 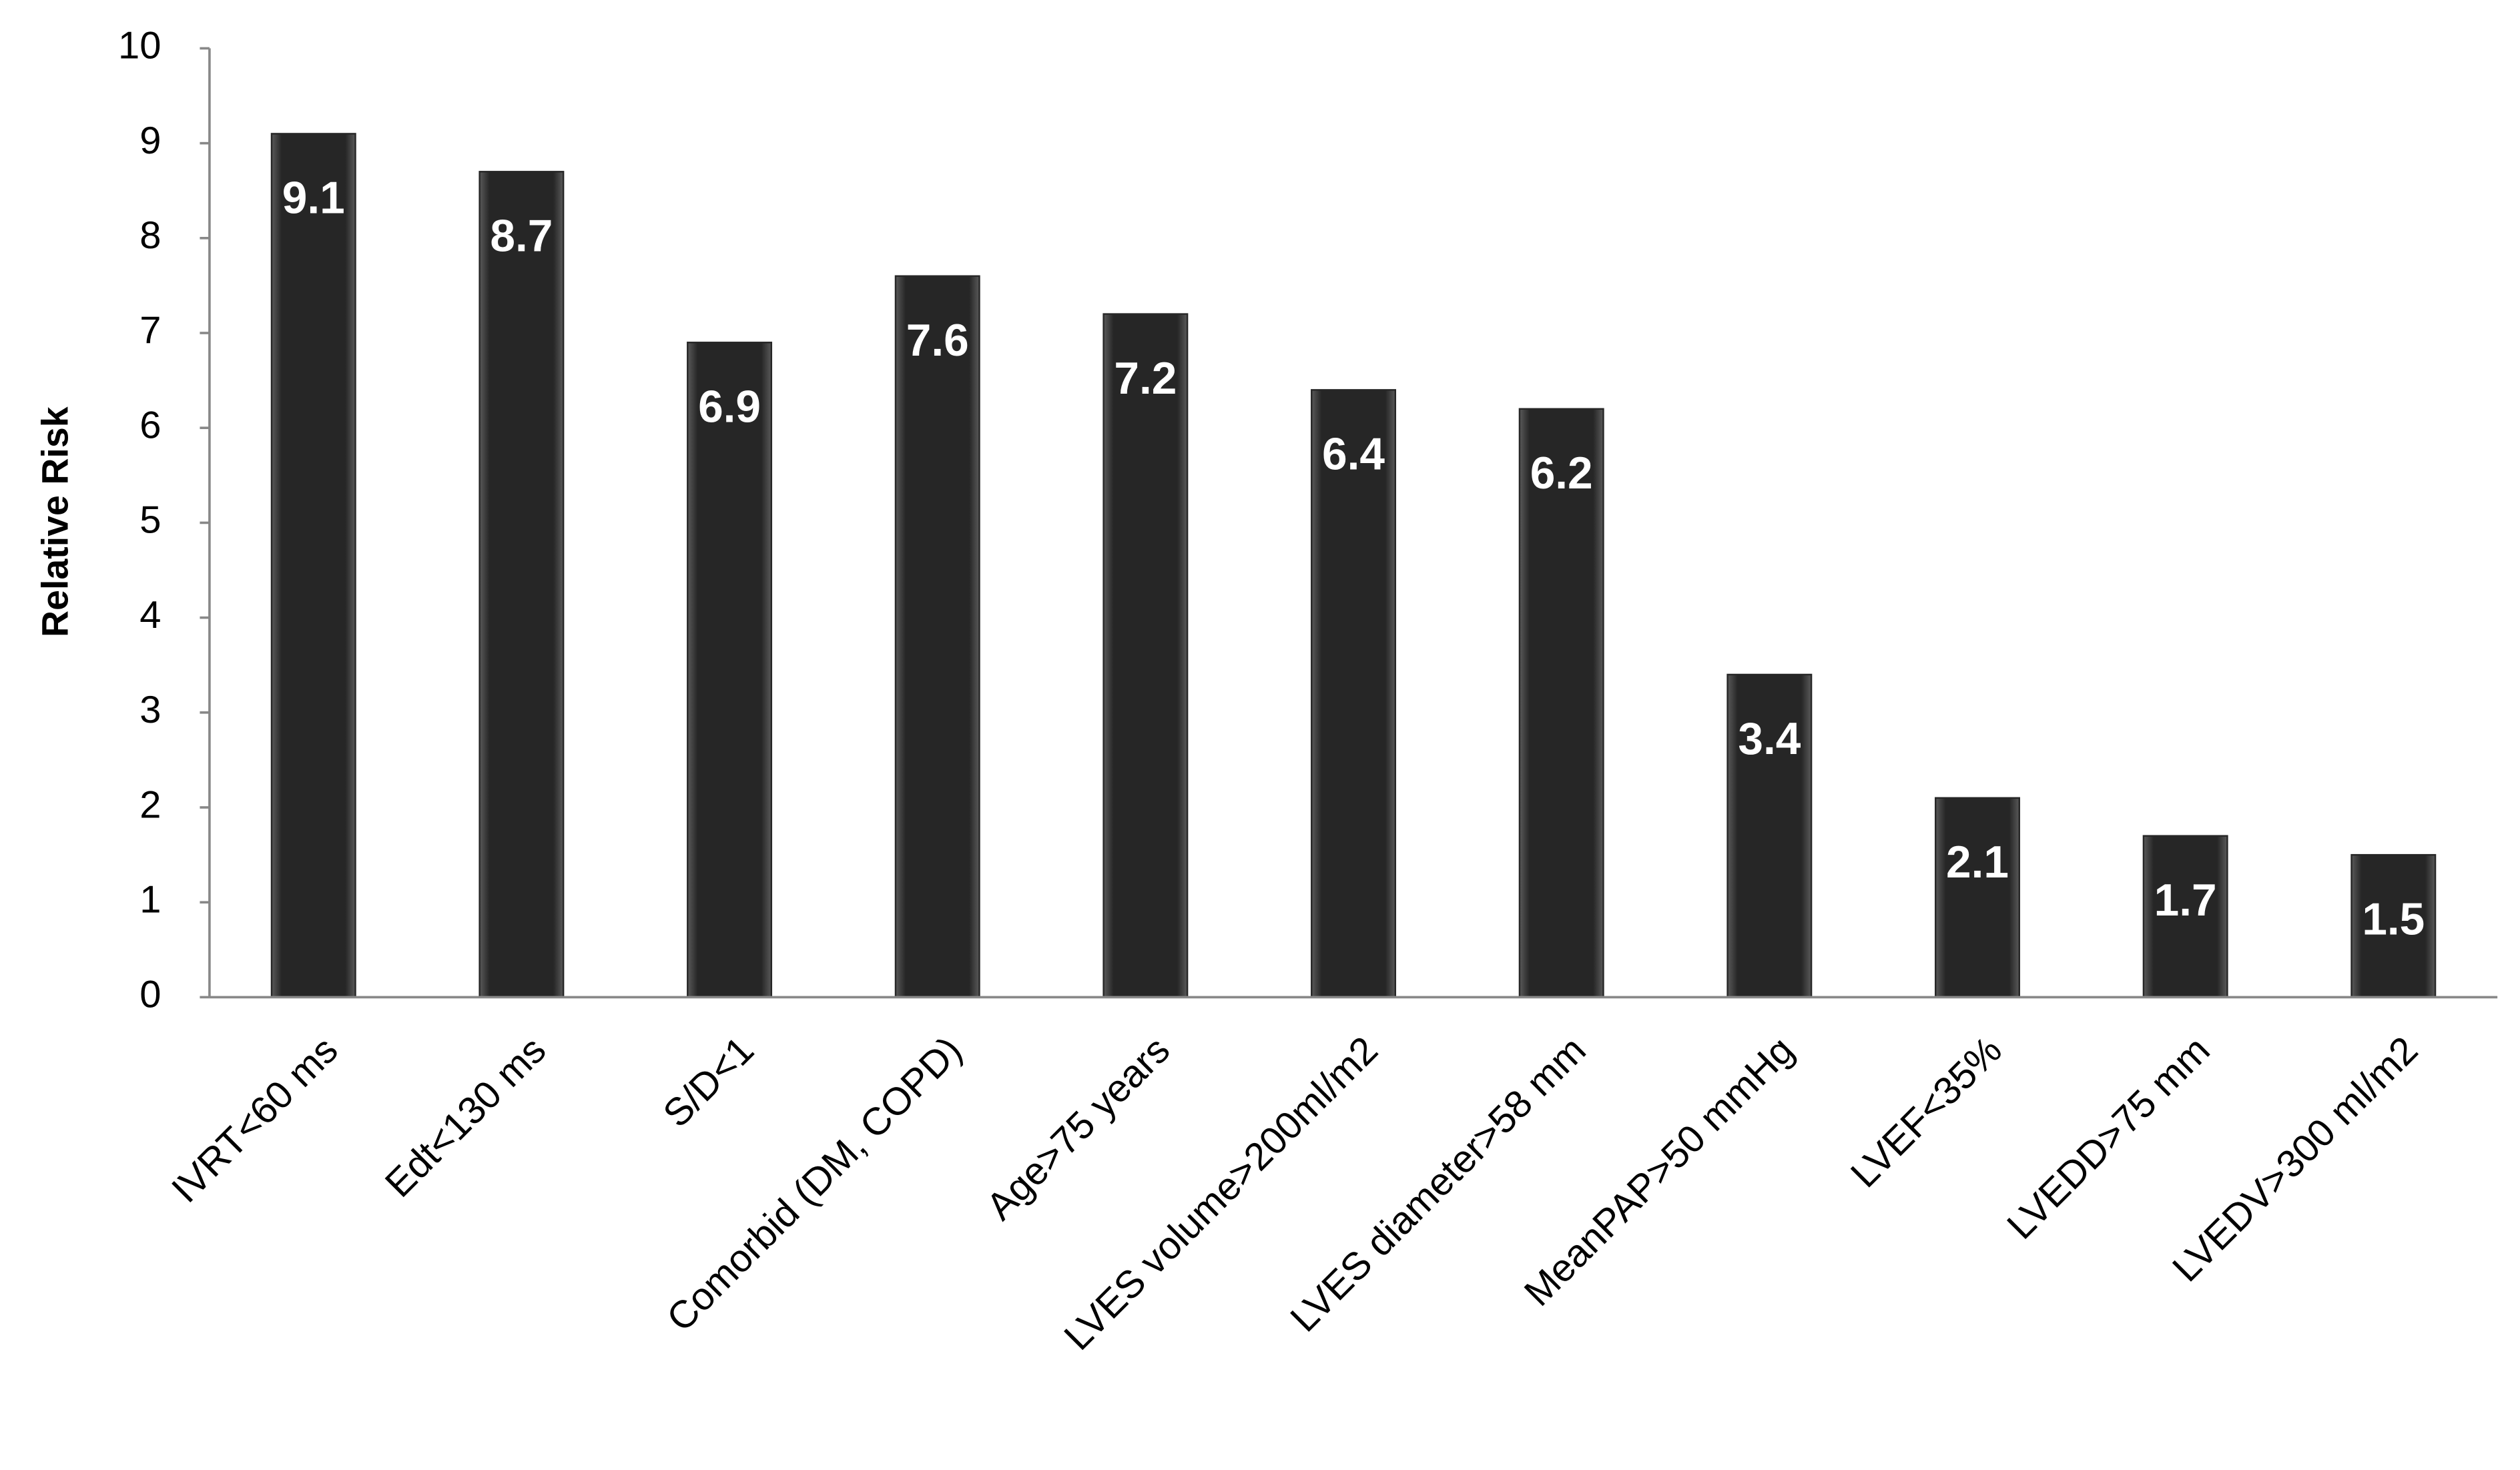 I want to click on x-tick-label: LVEDD>75 mm, so click(x=2108, y=1138).